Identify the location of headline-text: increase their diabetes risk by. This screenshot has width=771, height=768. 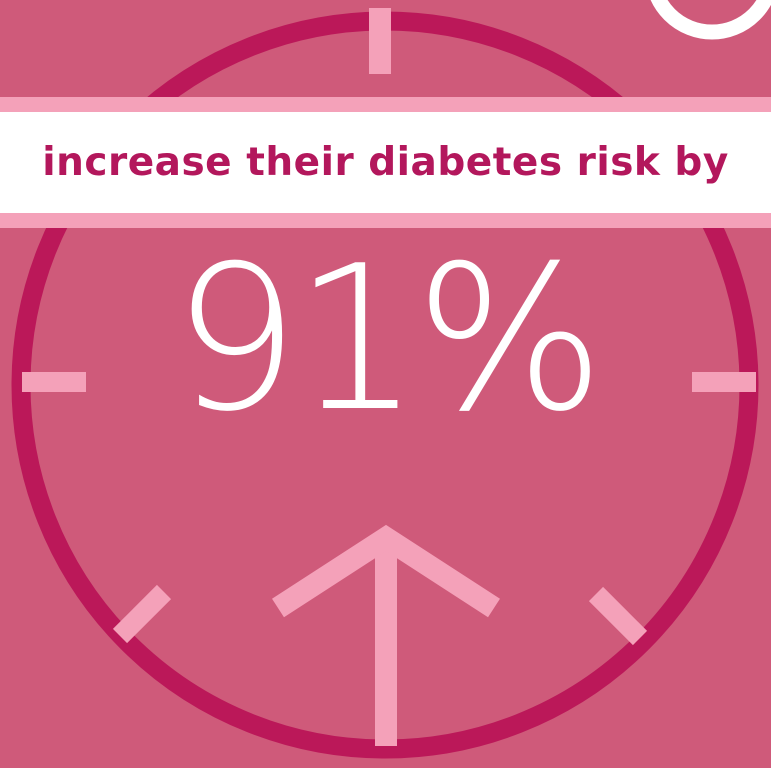
(385, 162).